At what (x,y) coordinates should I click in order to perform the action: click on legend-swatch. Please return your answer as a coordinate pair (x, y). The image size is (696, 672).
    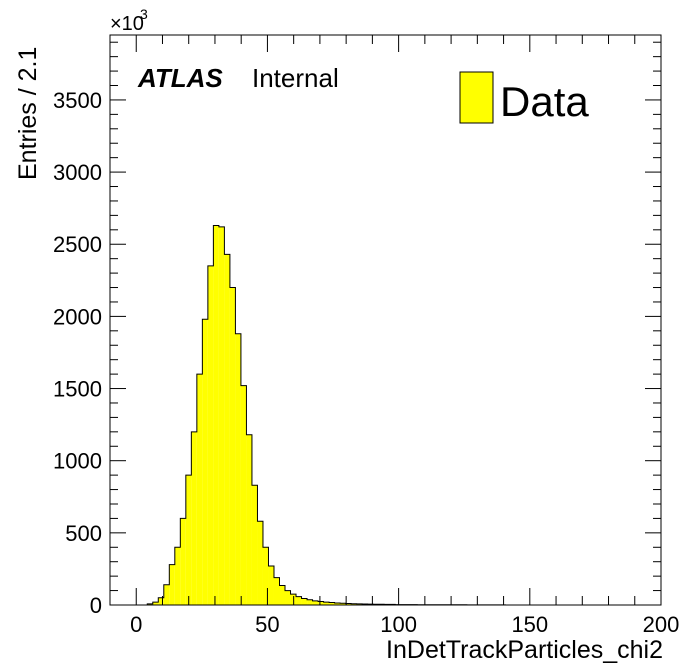
    Looking at the image, I should click on (476, 97).